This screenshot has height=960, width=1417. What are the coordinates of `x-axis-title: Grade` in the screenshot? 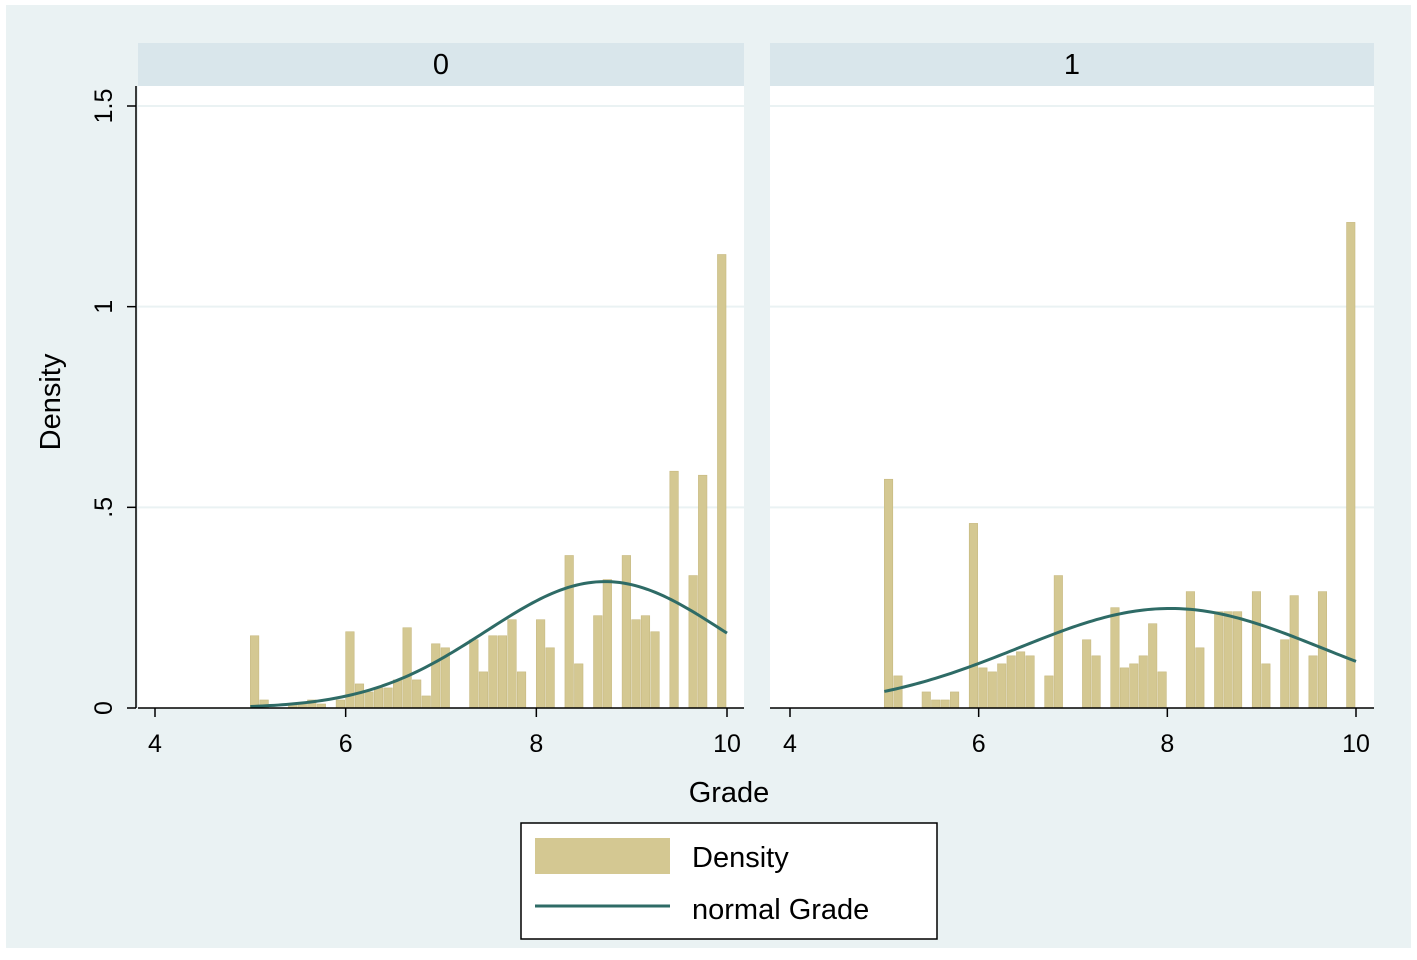 It's located at (729, 793).